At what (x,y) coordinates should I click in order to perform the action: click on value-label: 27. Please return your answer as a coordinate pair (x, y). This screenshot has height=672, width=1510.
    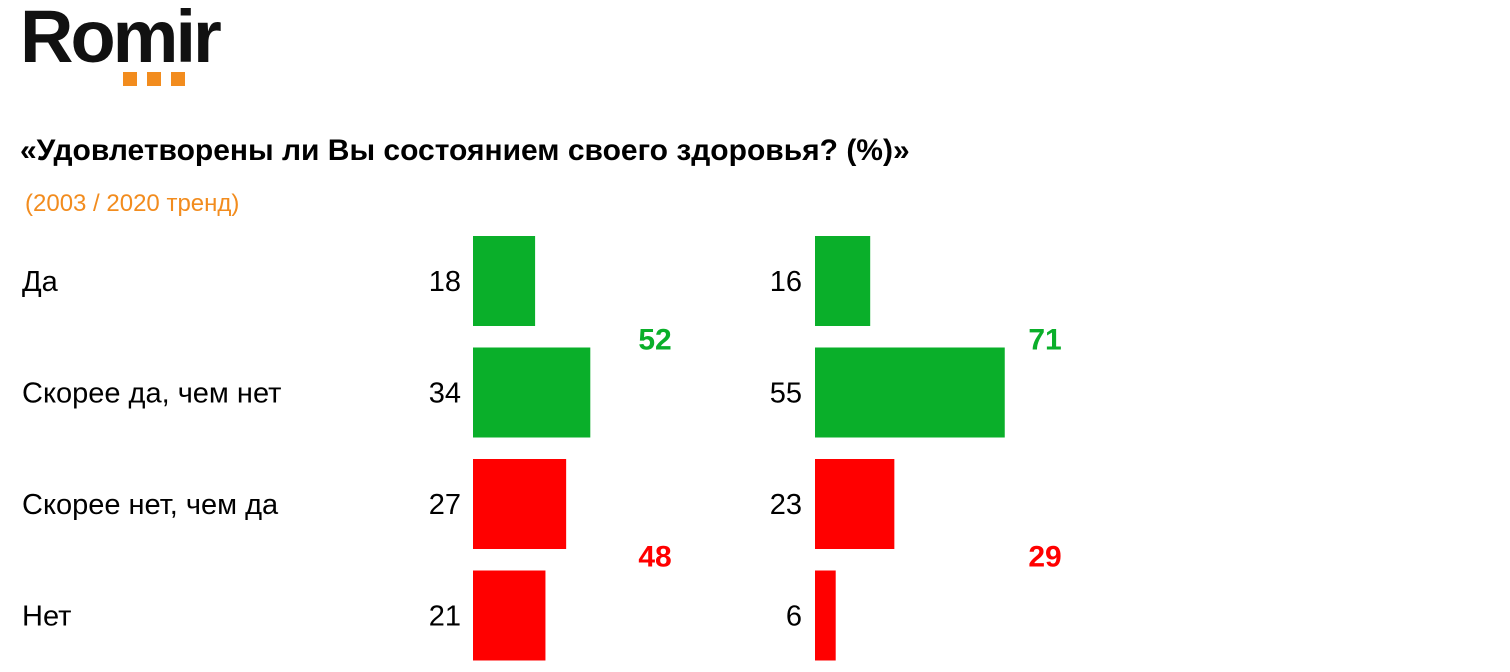
    Looking at the image, I should click on (445, 505).